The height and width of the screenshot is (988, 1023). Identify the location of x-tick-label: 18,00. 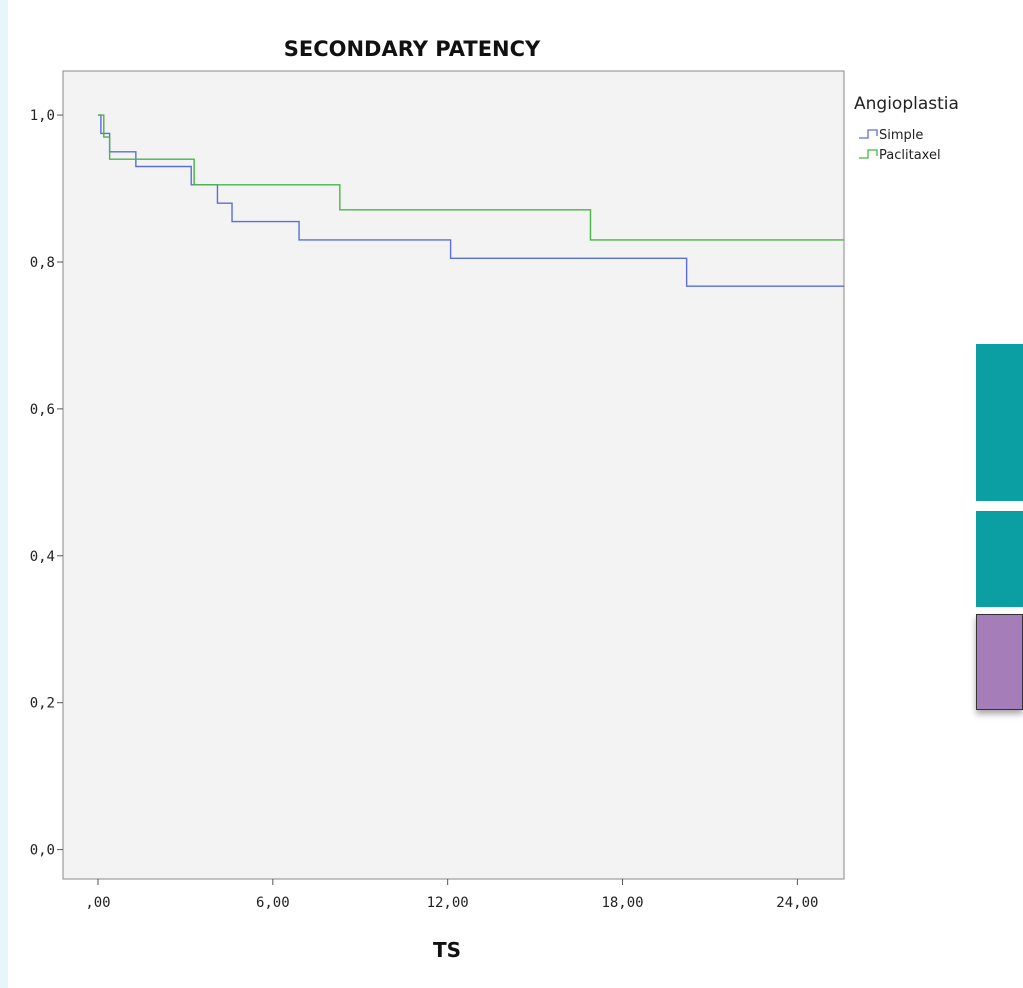
(622, 903).